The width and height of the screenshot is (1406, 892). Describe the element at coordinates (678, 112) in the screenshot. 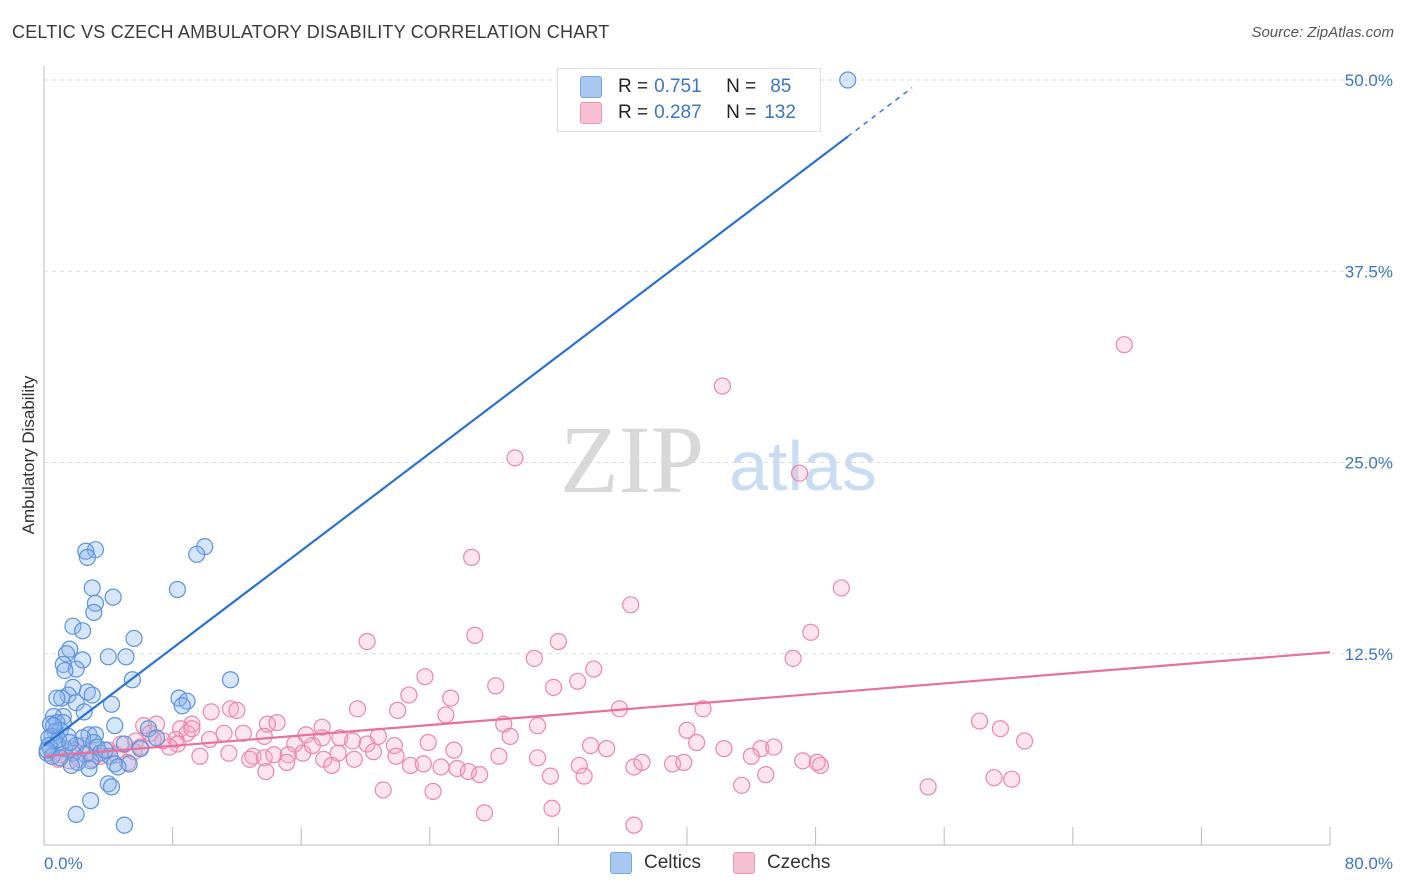

I see `r-value: 0.287` at that location.